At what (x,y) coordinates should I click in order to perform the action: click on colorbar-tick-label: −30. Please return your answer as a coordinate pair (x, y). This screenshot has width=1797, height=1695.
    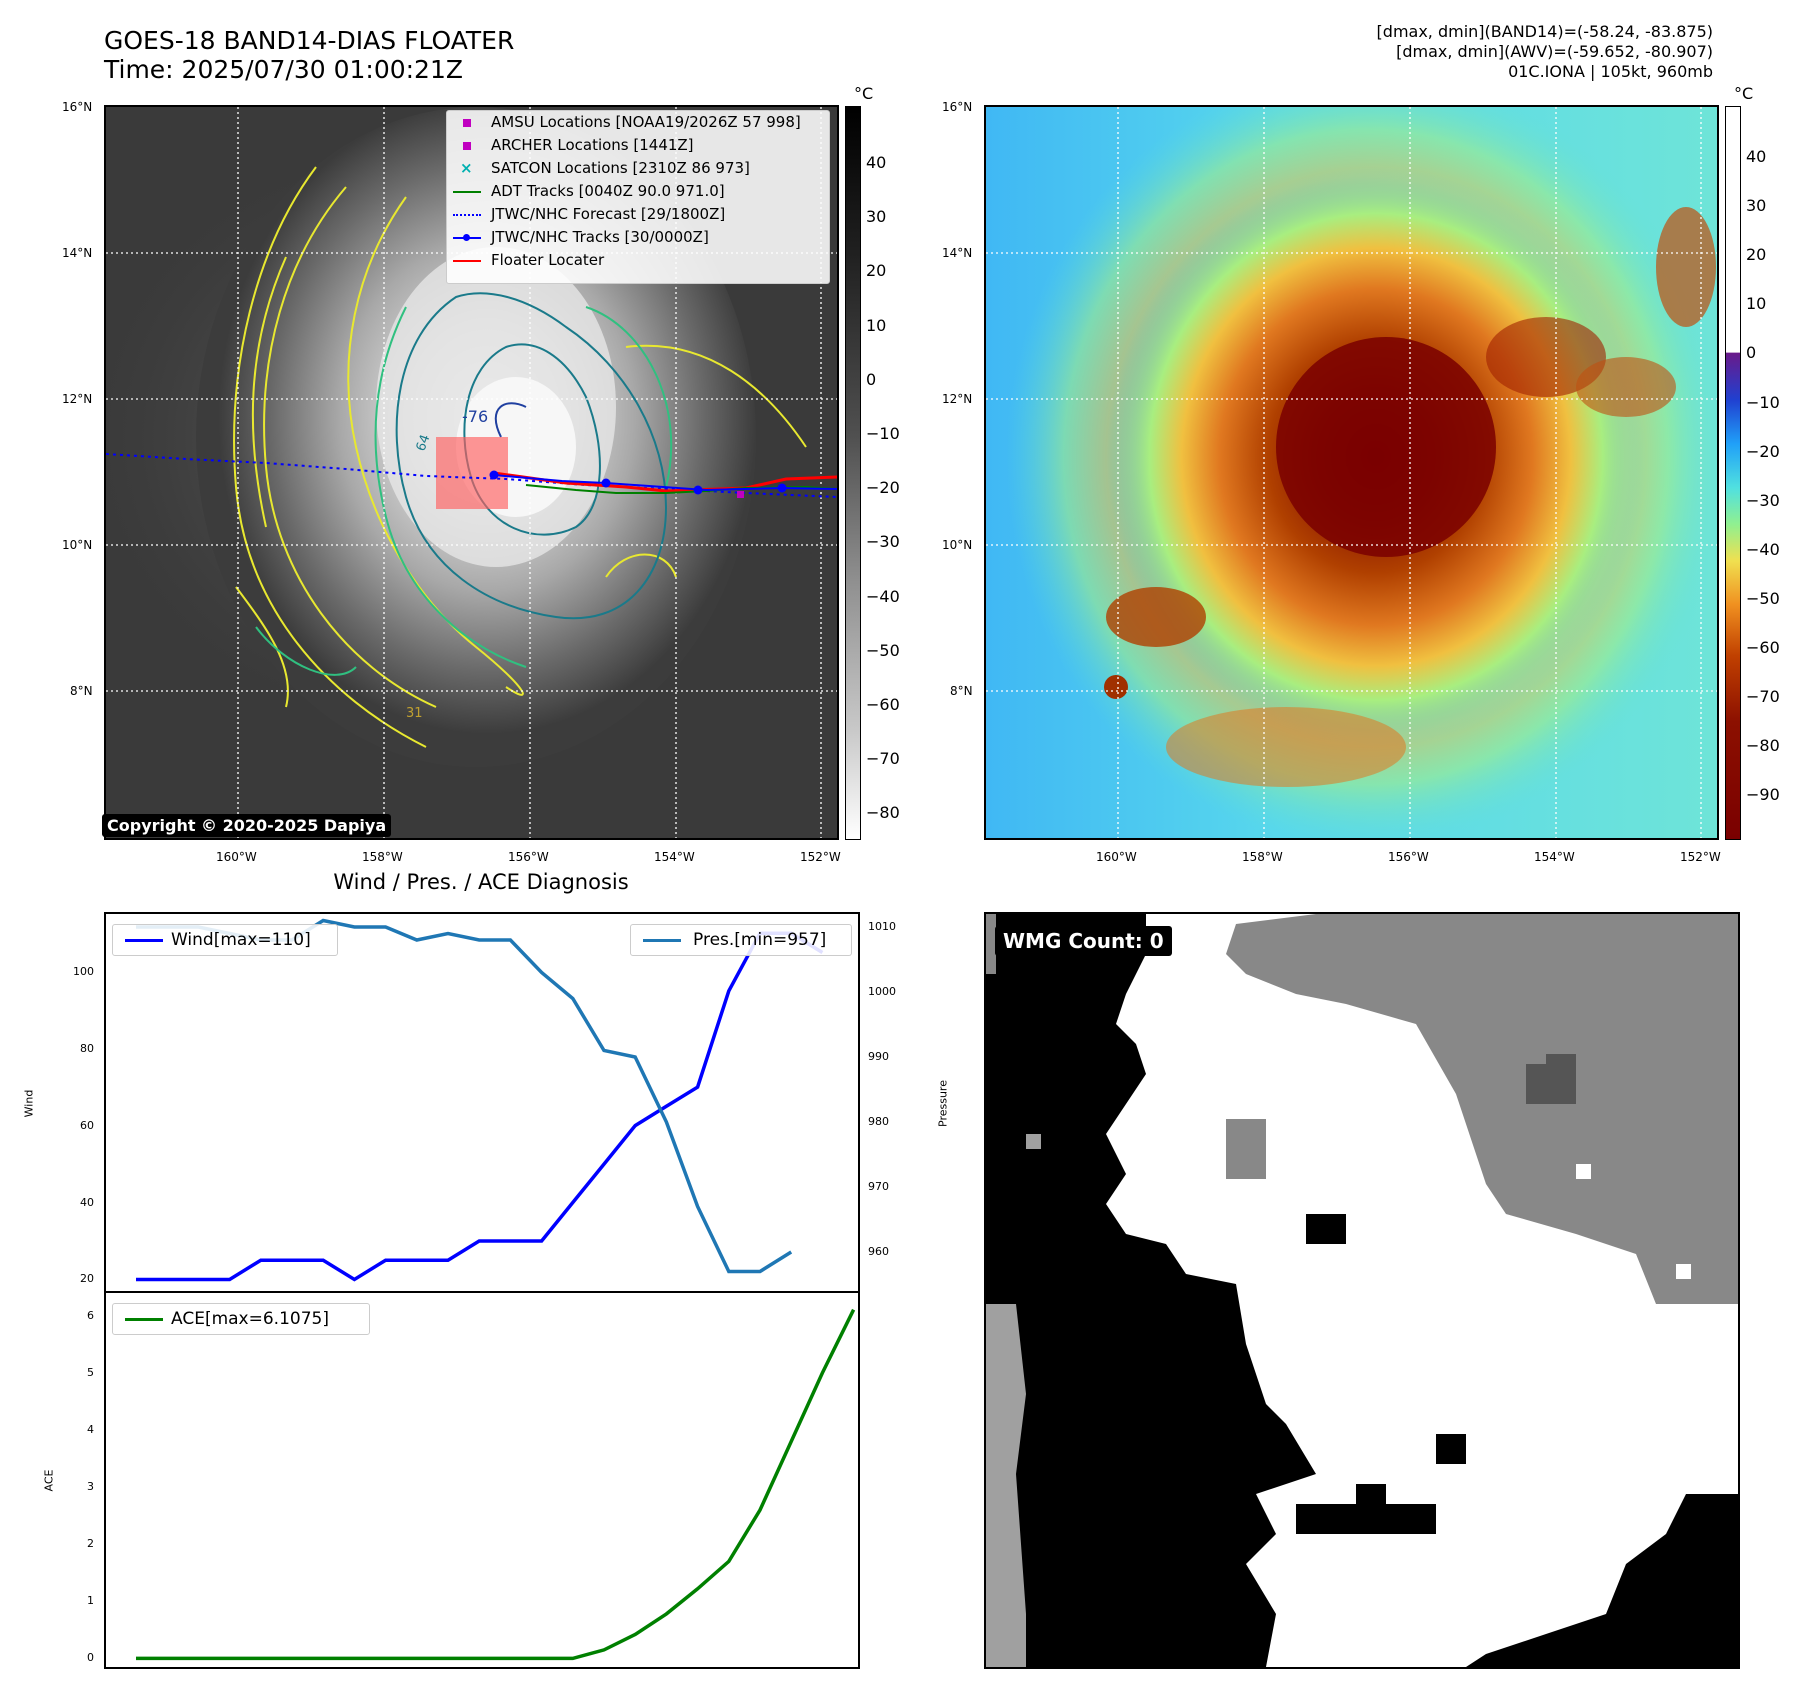
    Looking at the image, I should click on (883, 542).